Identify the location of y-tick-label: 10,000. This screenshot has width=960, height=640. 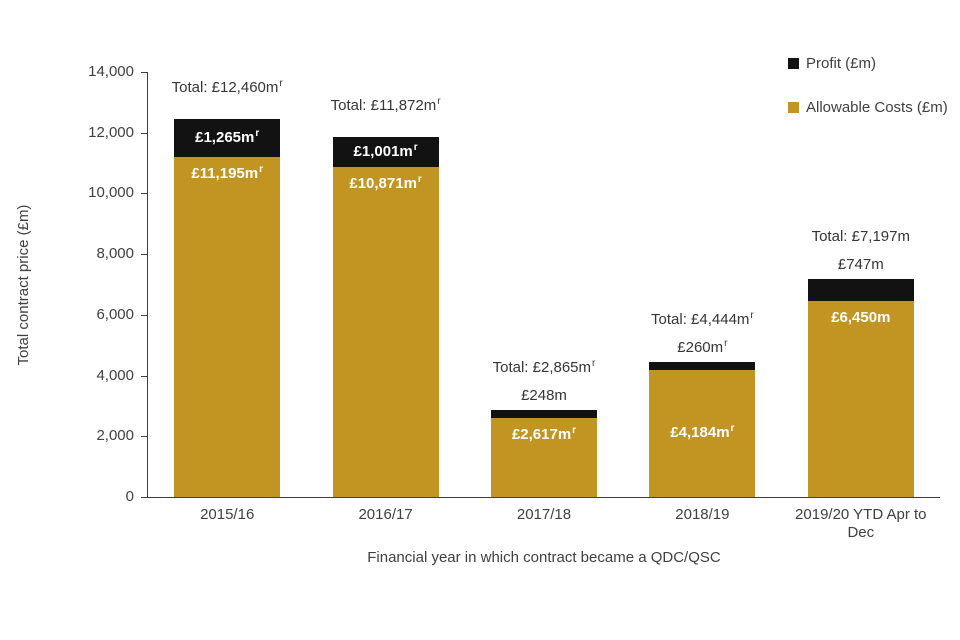
(111, 192).